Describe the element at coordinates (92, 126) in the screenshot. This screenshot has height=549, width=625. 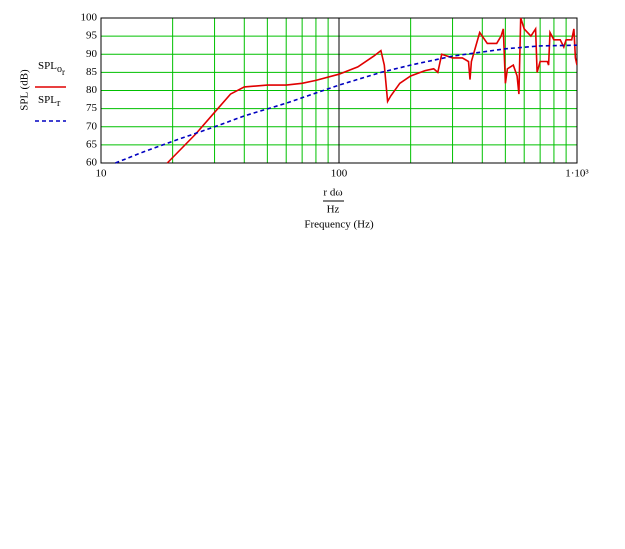
I see `y-tick-label: 70` at that location.